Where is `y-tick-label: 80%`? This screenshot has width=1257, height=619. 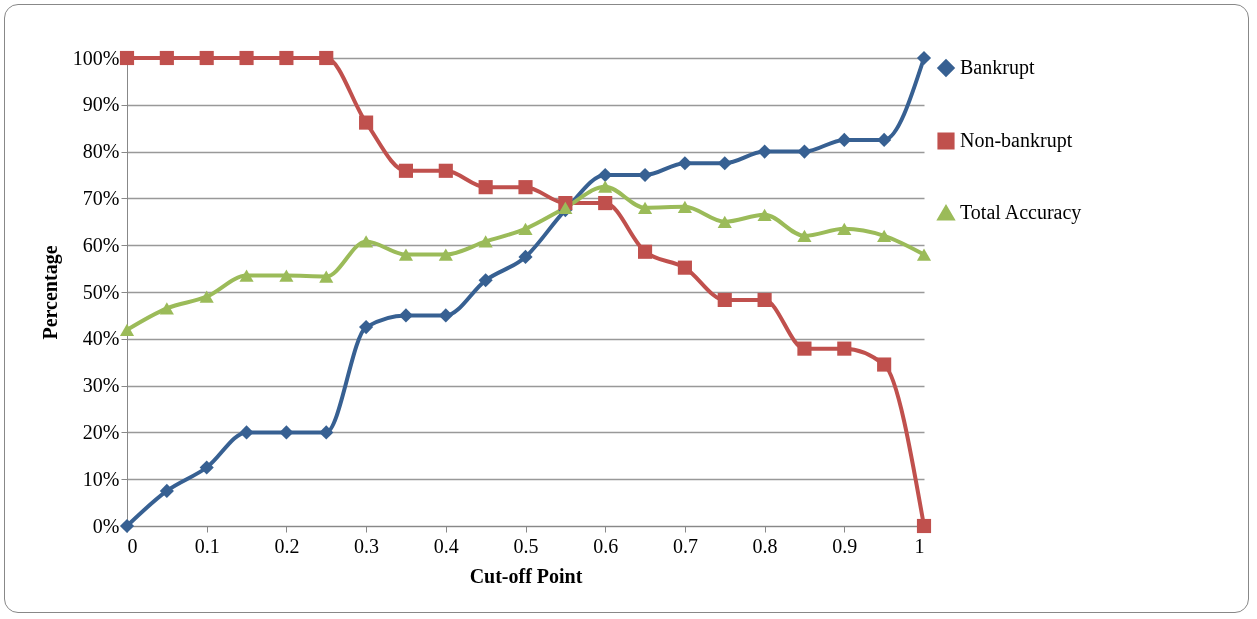
y-tick-label: 80% is located at coordinates (101, 151).